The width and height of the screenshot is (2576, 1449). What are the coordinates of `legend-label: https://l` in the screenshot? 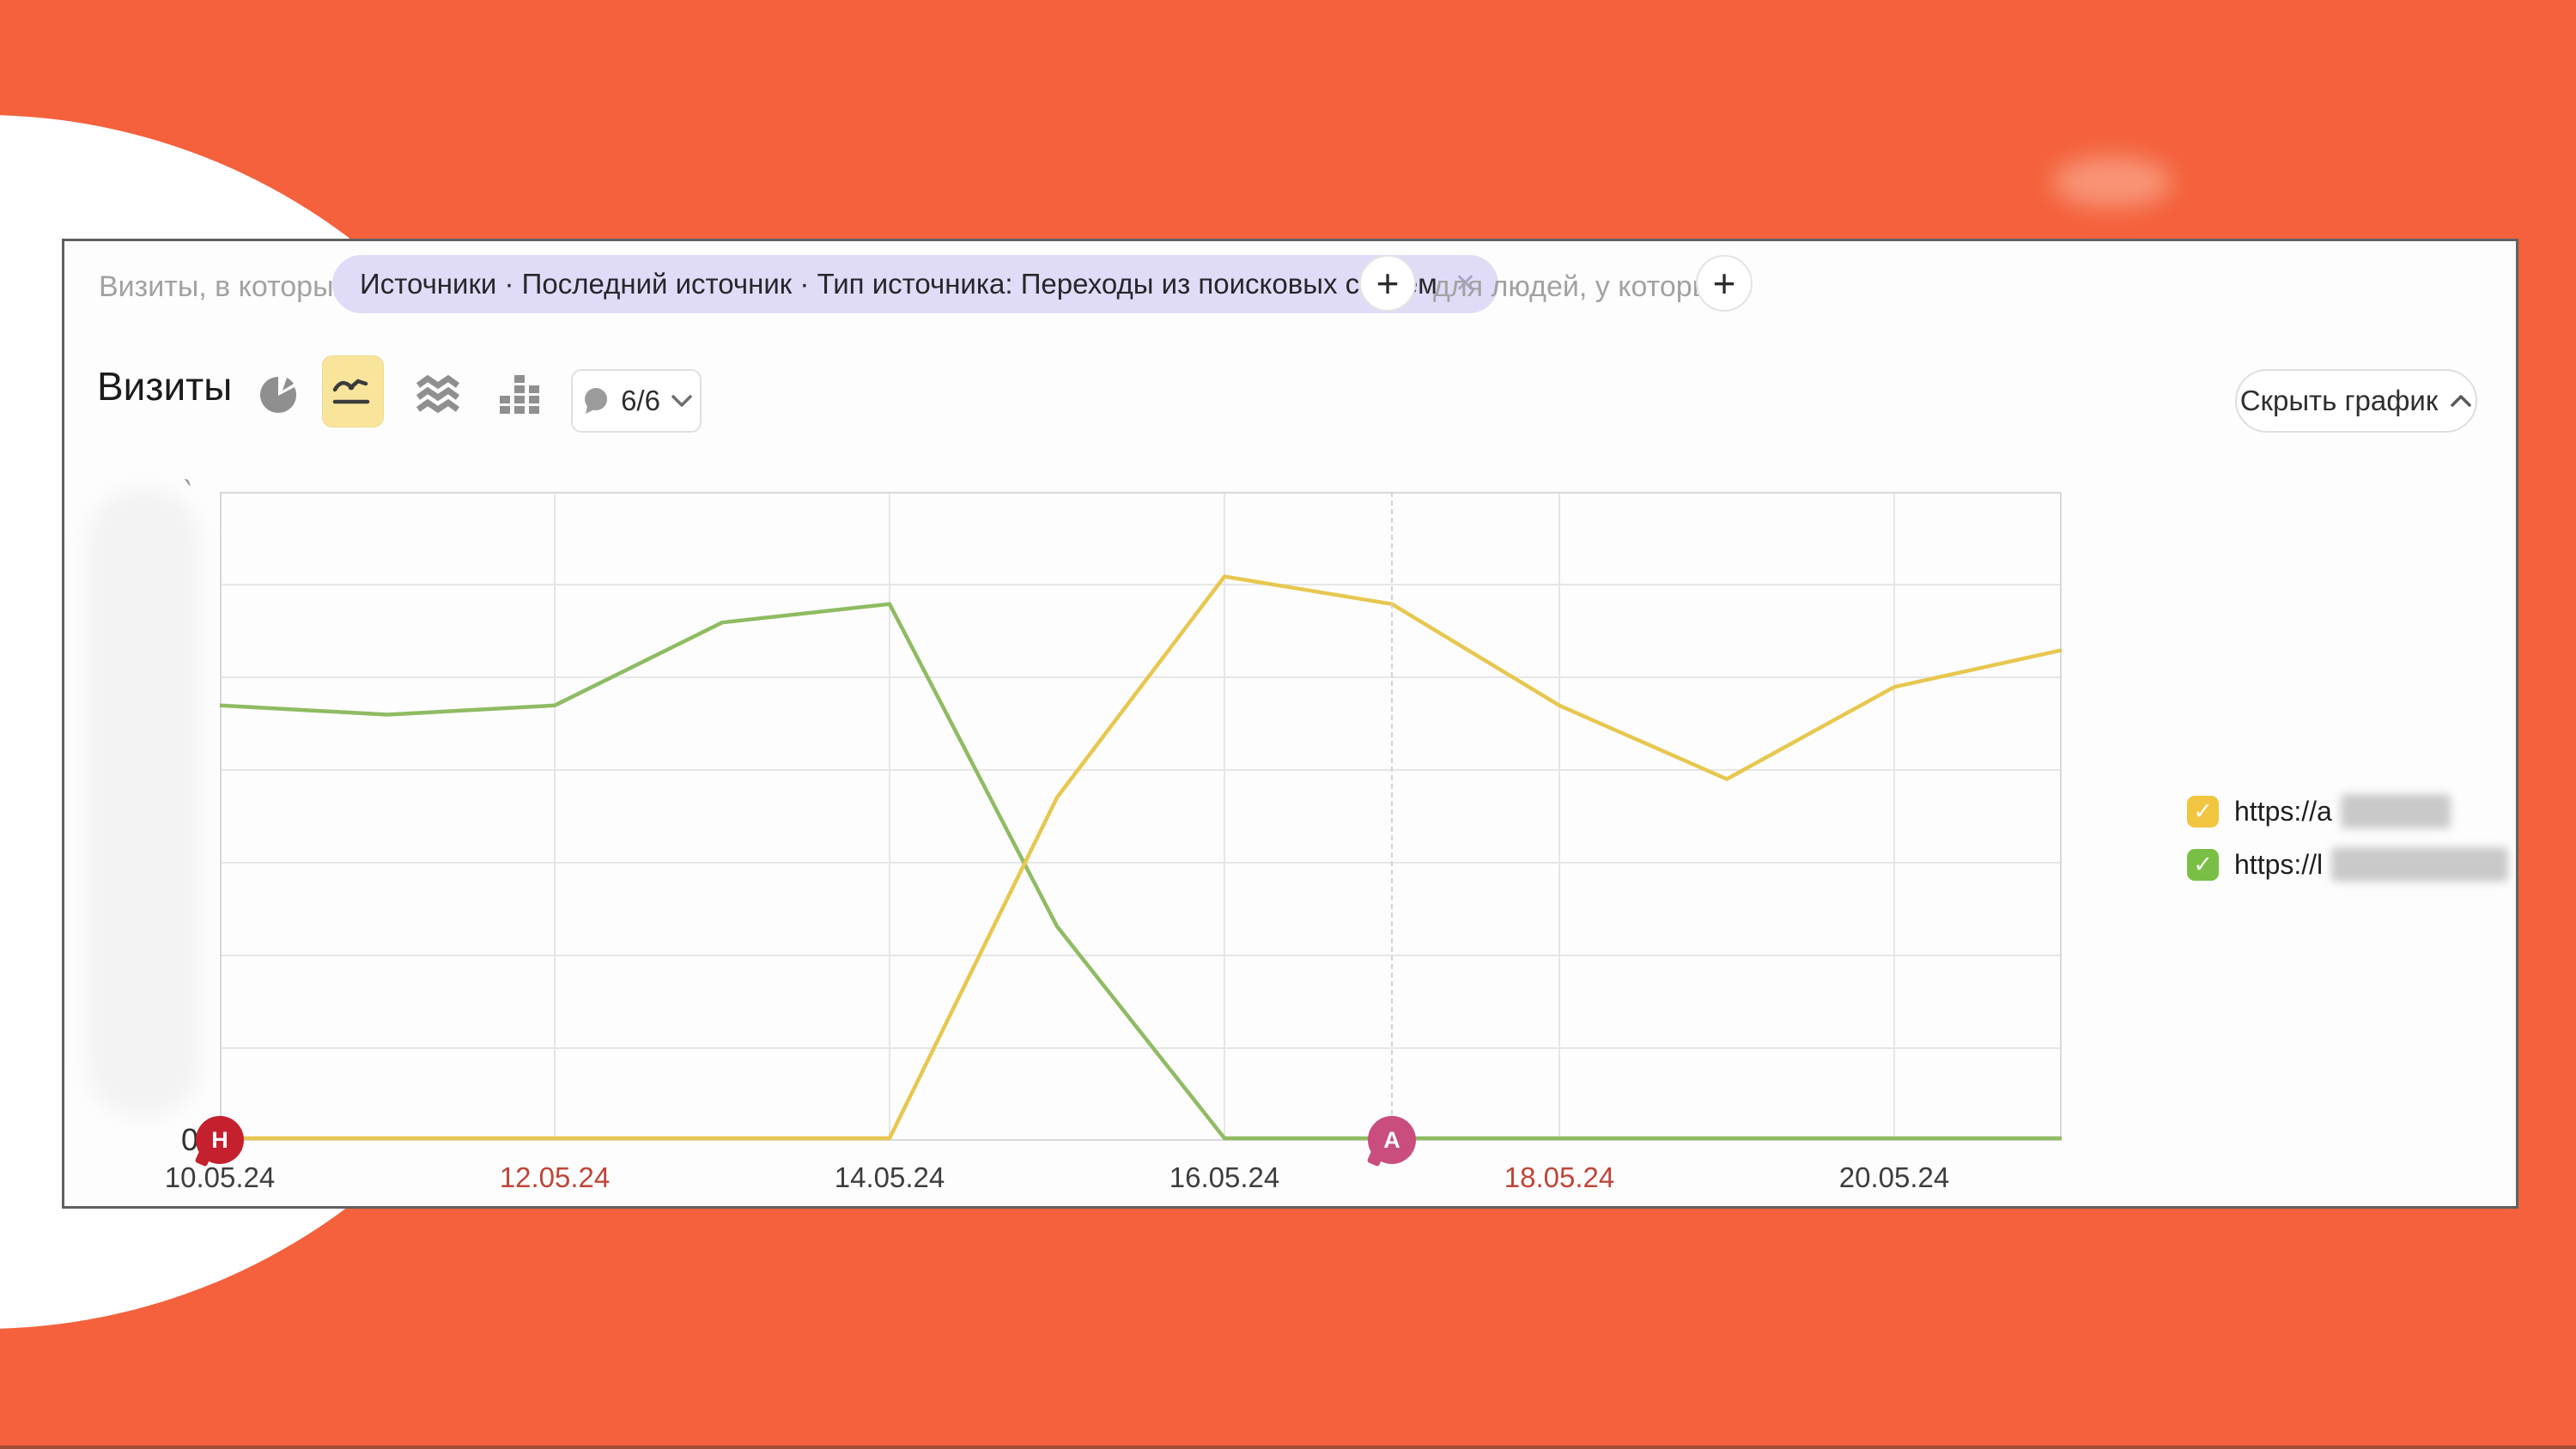 It's located at (2279, 864).